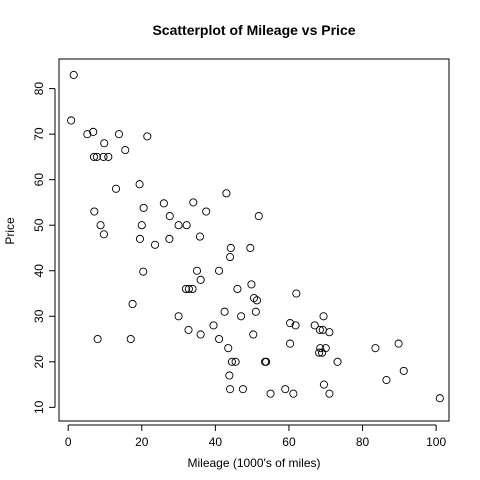  I want to click on x-tick-label: 80, so click(363, 442).